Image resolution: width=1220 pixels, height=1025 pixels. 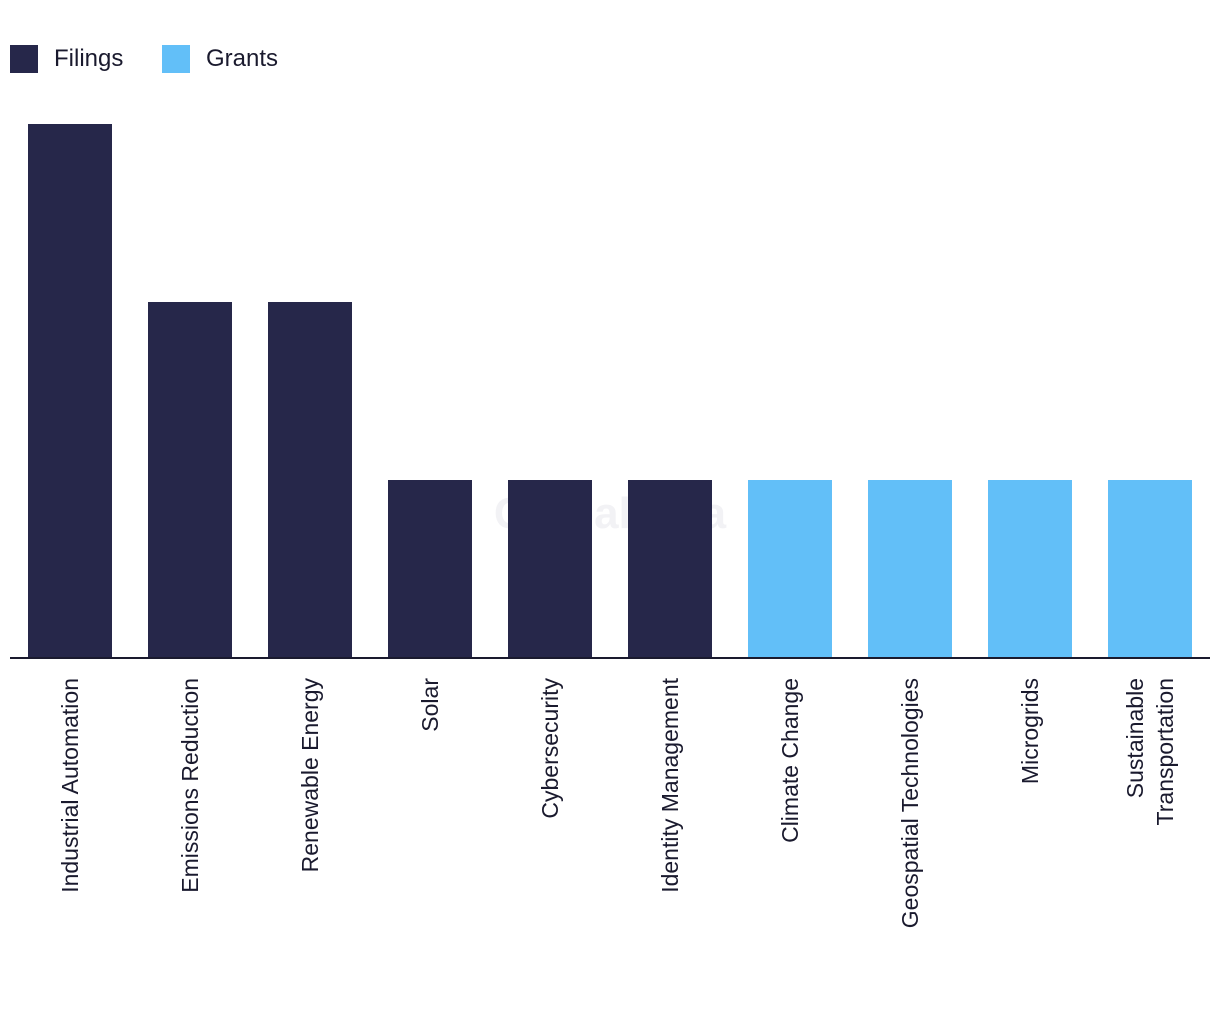 What do you see at coordinates (310, 775) in the screenshot?
I see `x-tick-label-renewable-energy: Renewable Energy` at bounding box center [310, 775].